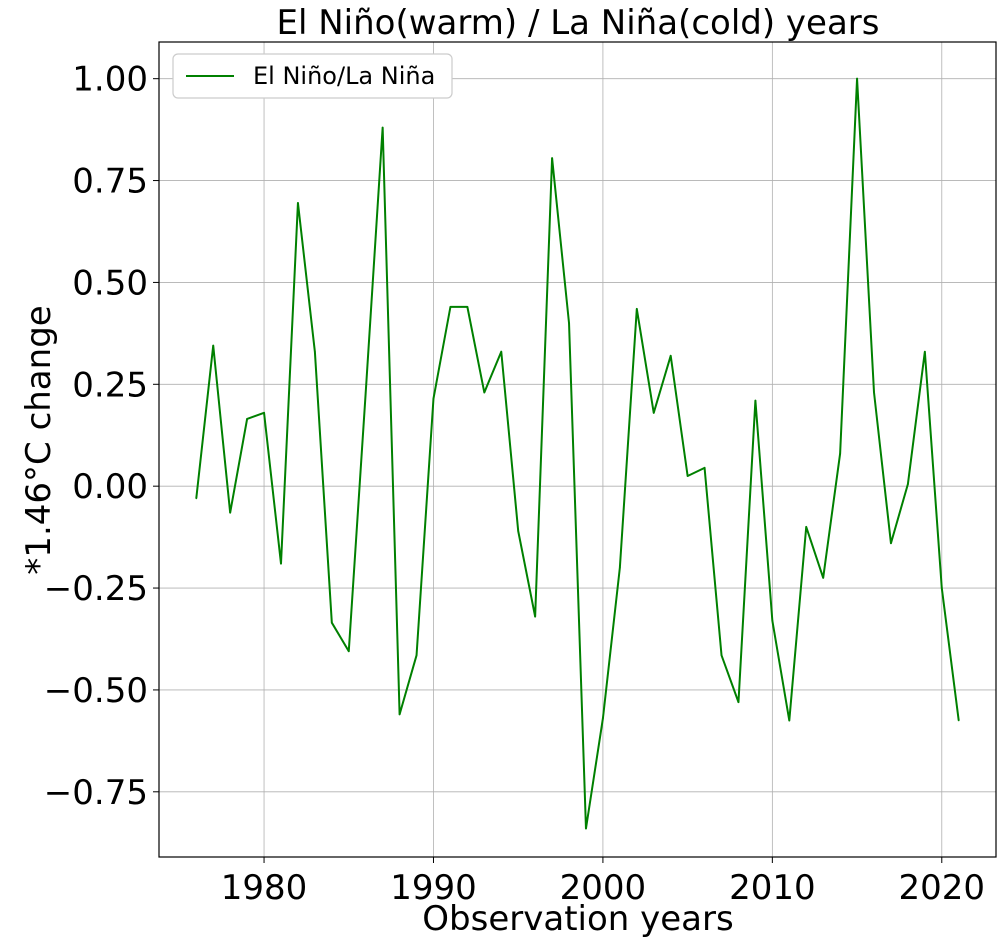  What do you see at coordinates (110, 487) in the screenshot?
I see `y-tick-label: 0.00` at bounding box center [110, 487].